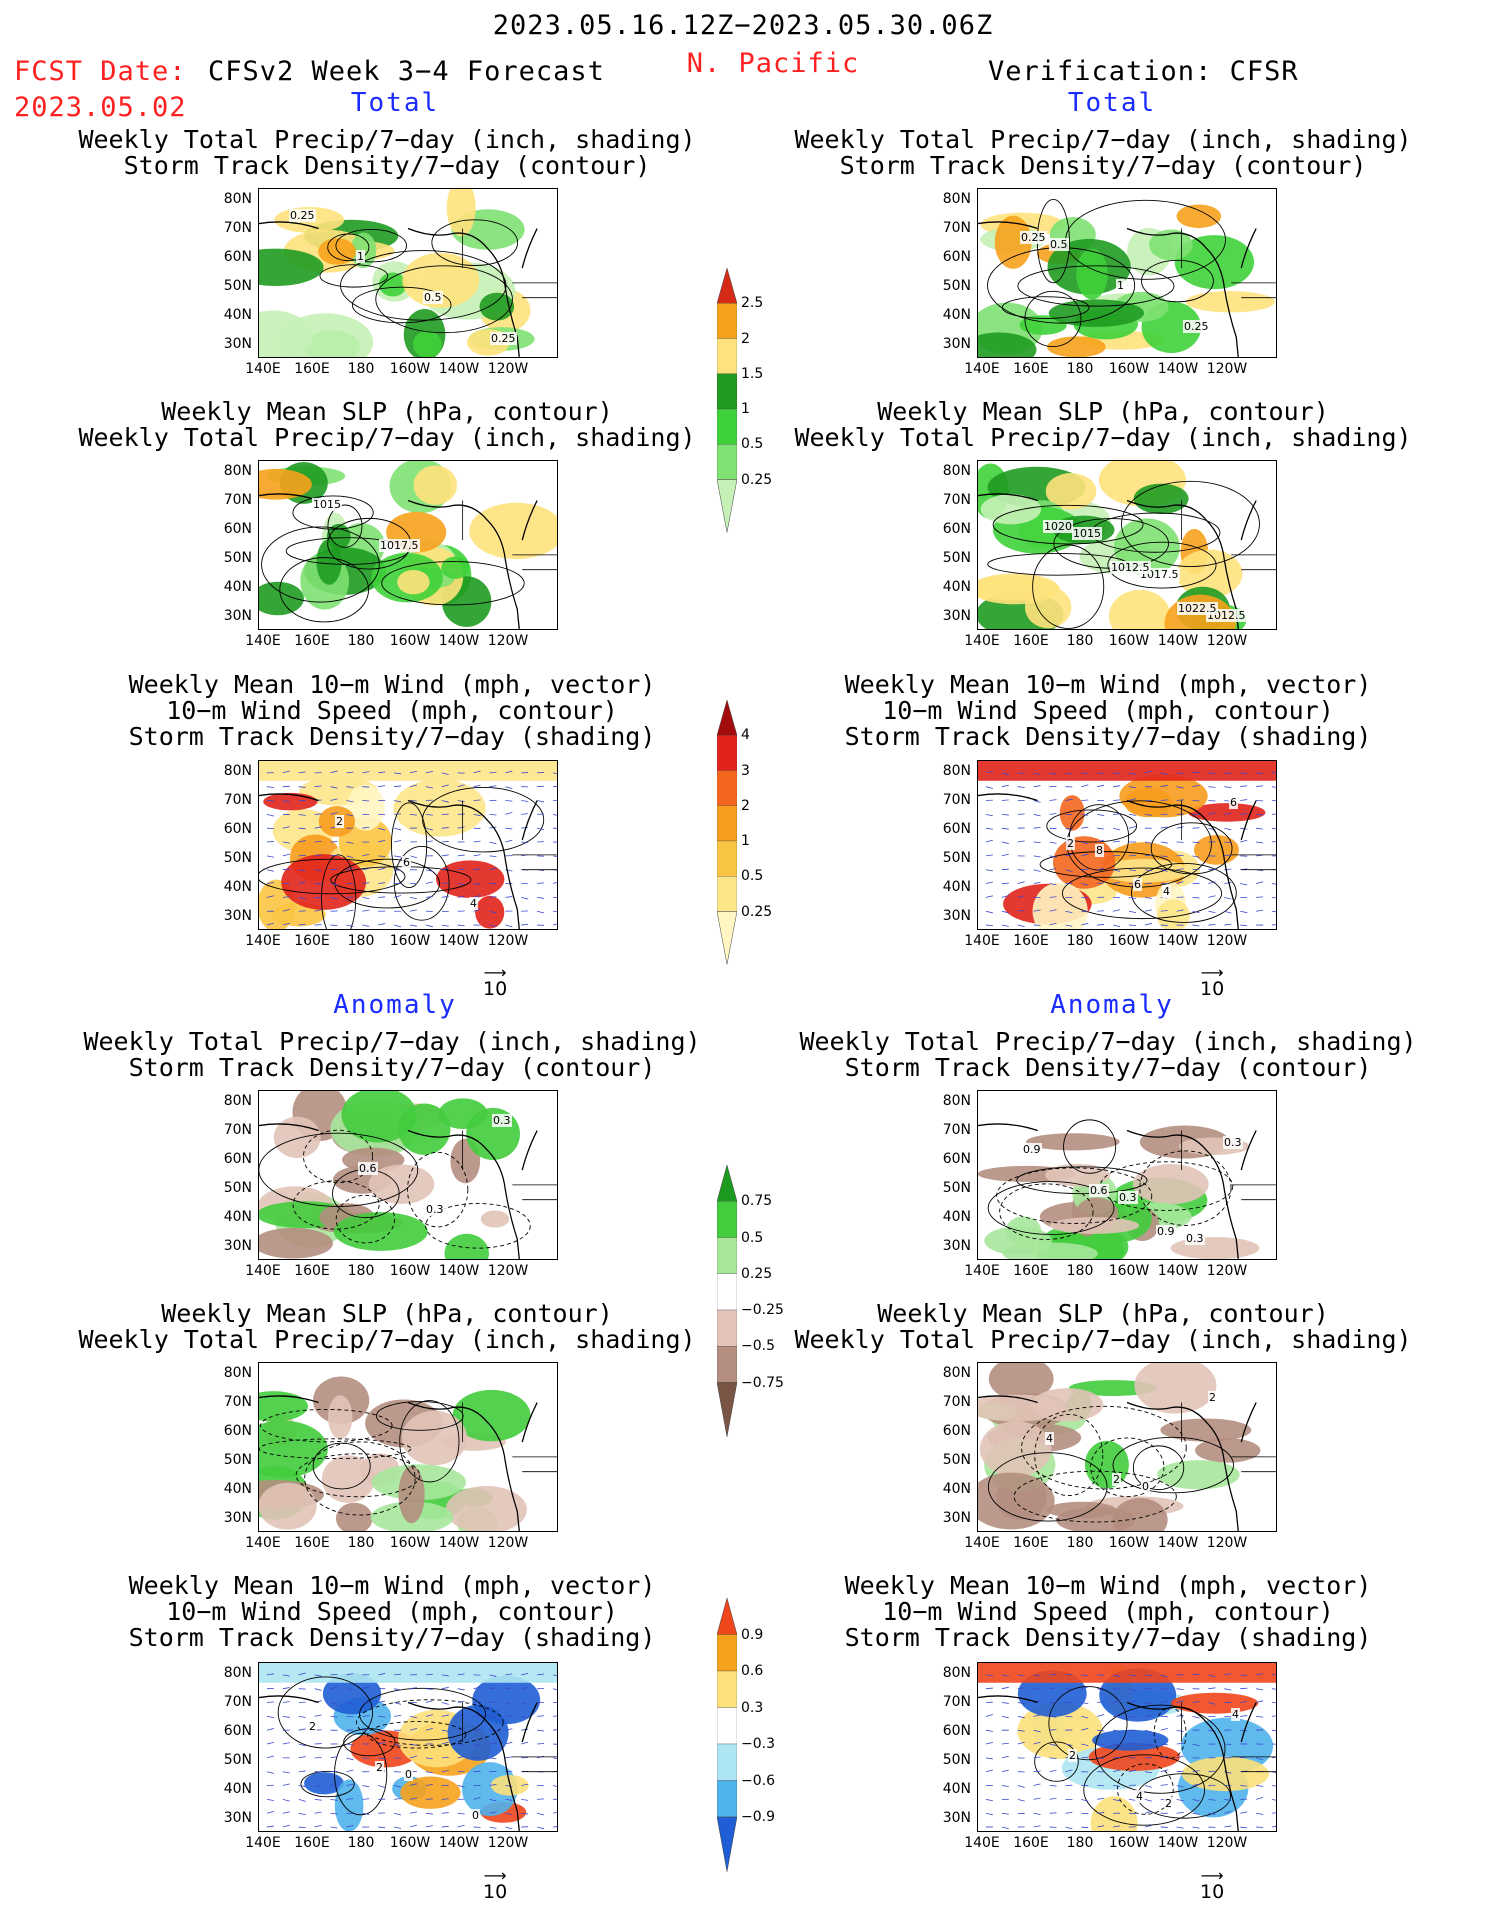  What do you see at coordinates (339, 821) in the screenshot?
I see `contour-label: 2` at bounding box center [339, 821].